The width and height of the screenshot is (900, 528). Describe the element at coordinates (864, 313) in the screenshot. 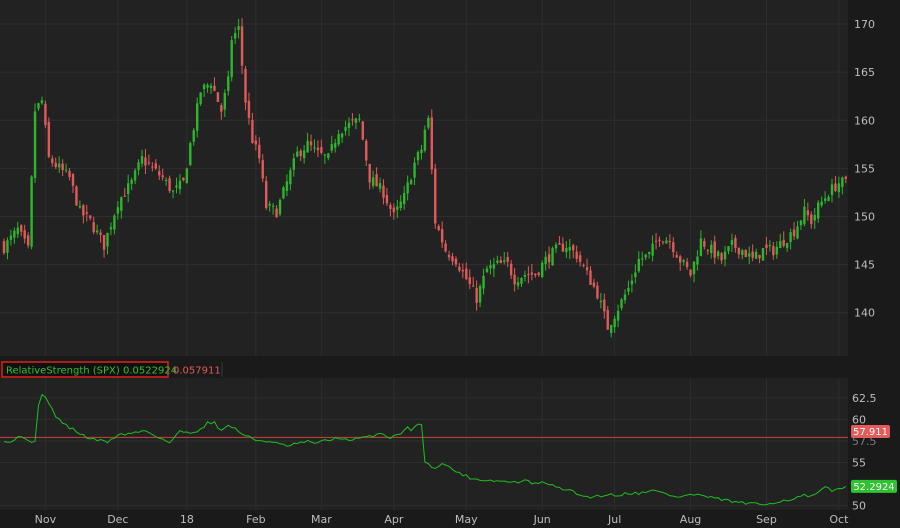

I see `price-y-tick-label: 140` at that location.